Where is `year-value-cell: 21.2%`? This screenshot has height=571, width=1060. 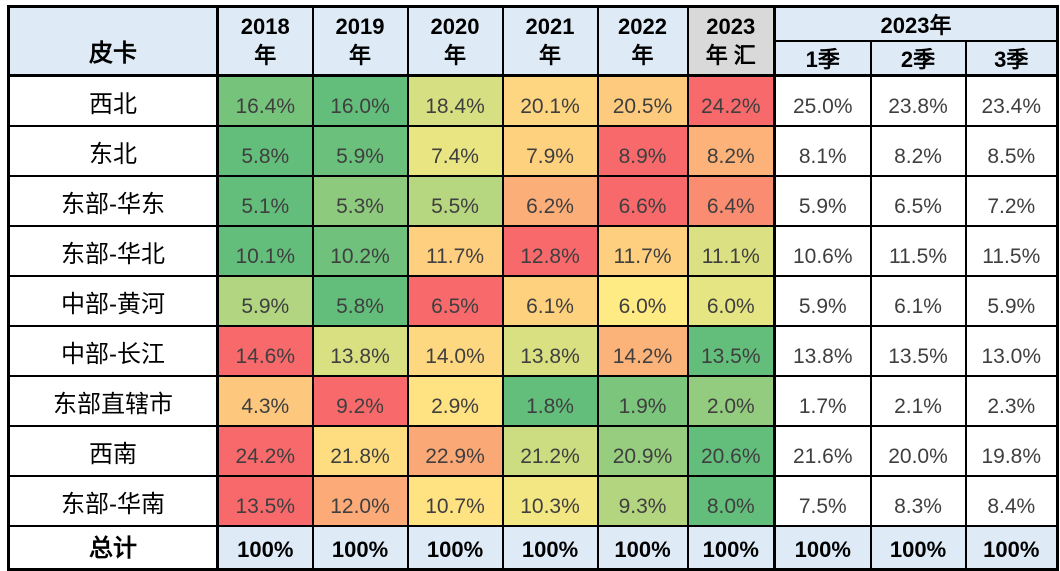
year-value-cell: 21.2% is located at coordinates (550, 451).